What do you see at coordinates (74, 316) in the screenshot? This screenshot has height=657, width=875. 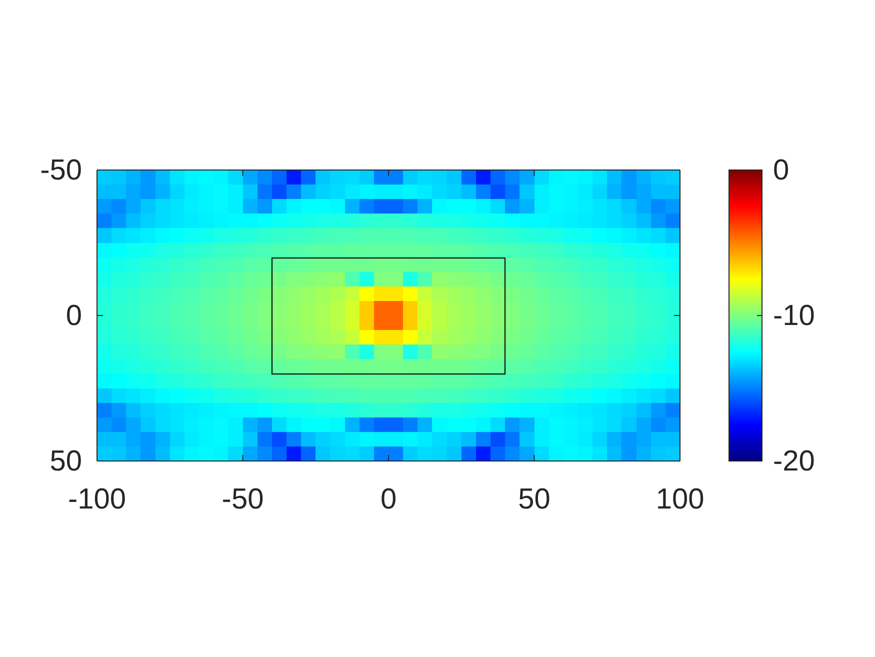 I see `y-tick-label: 0` at bounding box center [74, 316].